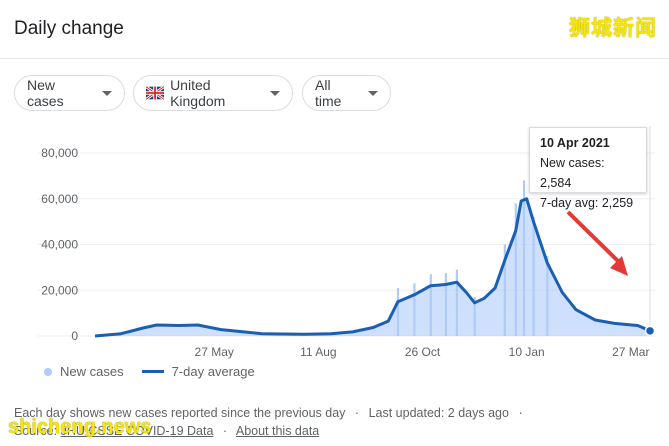  What do you see at coordinates (613, 28) in the screenshot?
I see `watermark-logo-top: 狮城新闻` at bounding box center [613, 28].